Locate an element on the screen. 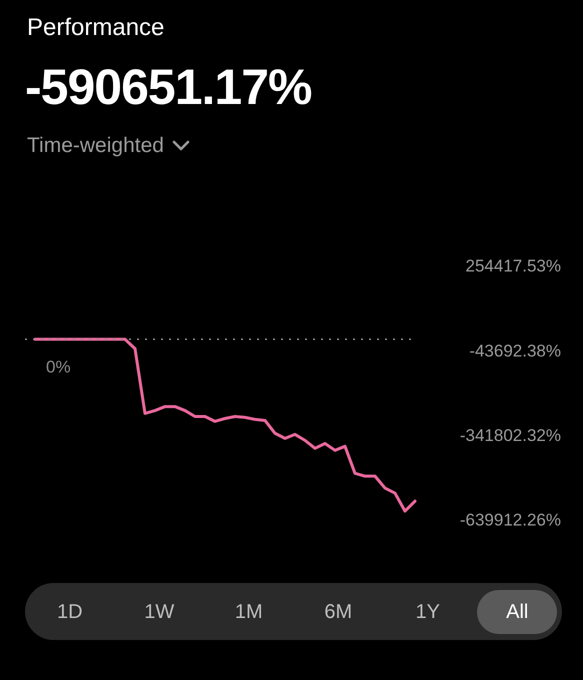 Image resolution: width=583 pixels, height=680 pixels. y-tick-label: -341802.32% is located at coordinates (510, 436).